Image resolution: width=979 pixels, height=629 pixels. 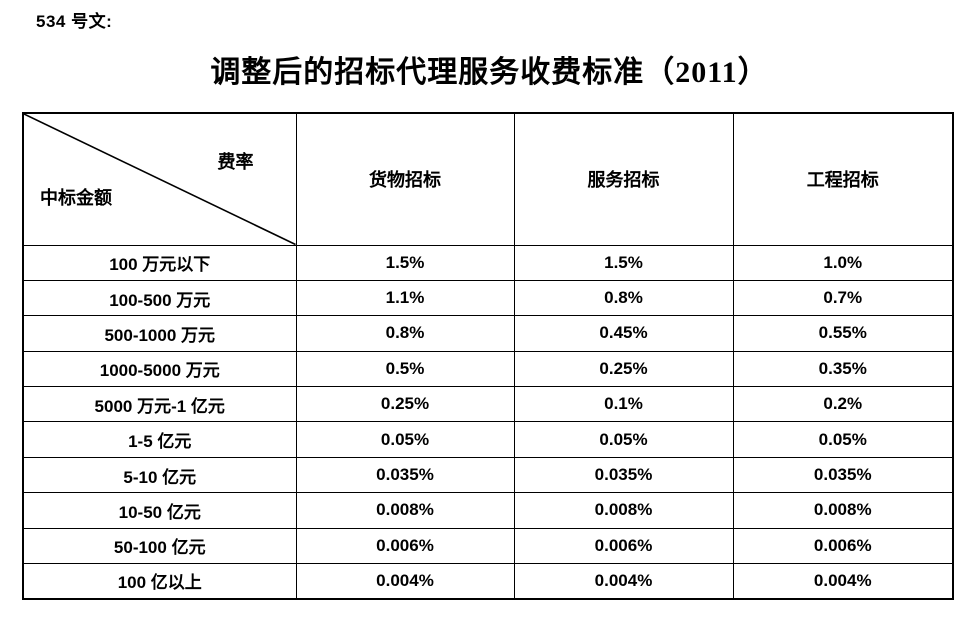 I want to click on table-row: 500-1000 万元 0.8% 0.45% 0.55%, so click(x=488, y=333).